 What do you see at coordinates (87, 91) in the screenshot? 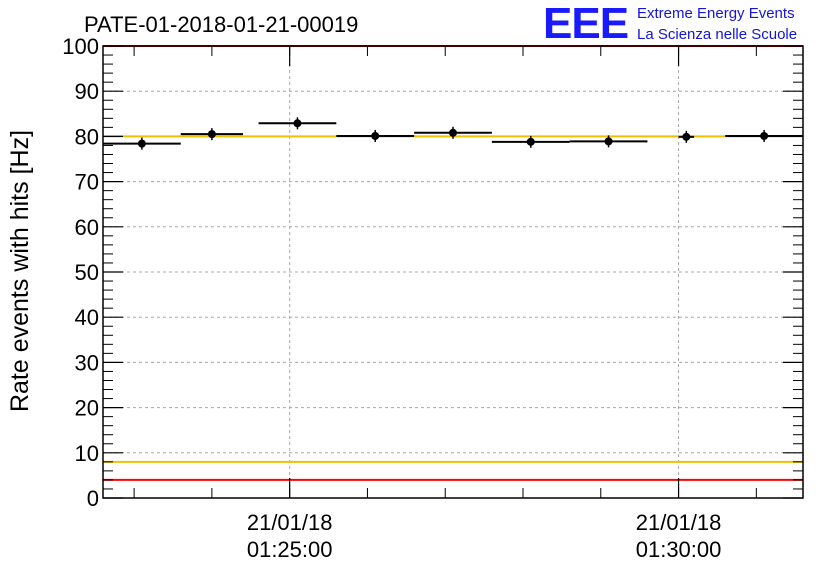
I see `y-tick-label: 90` at bounding box center [87, 91].